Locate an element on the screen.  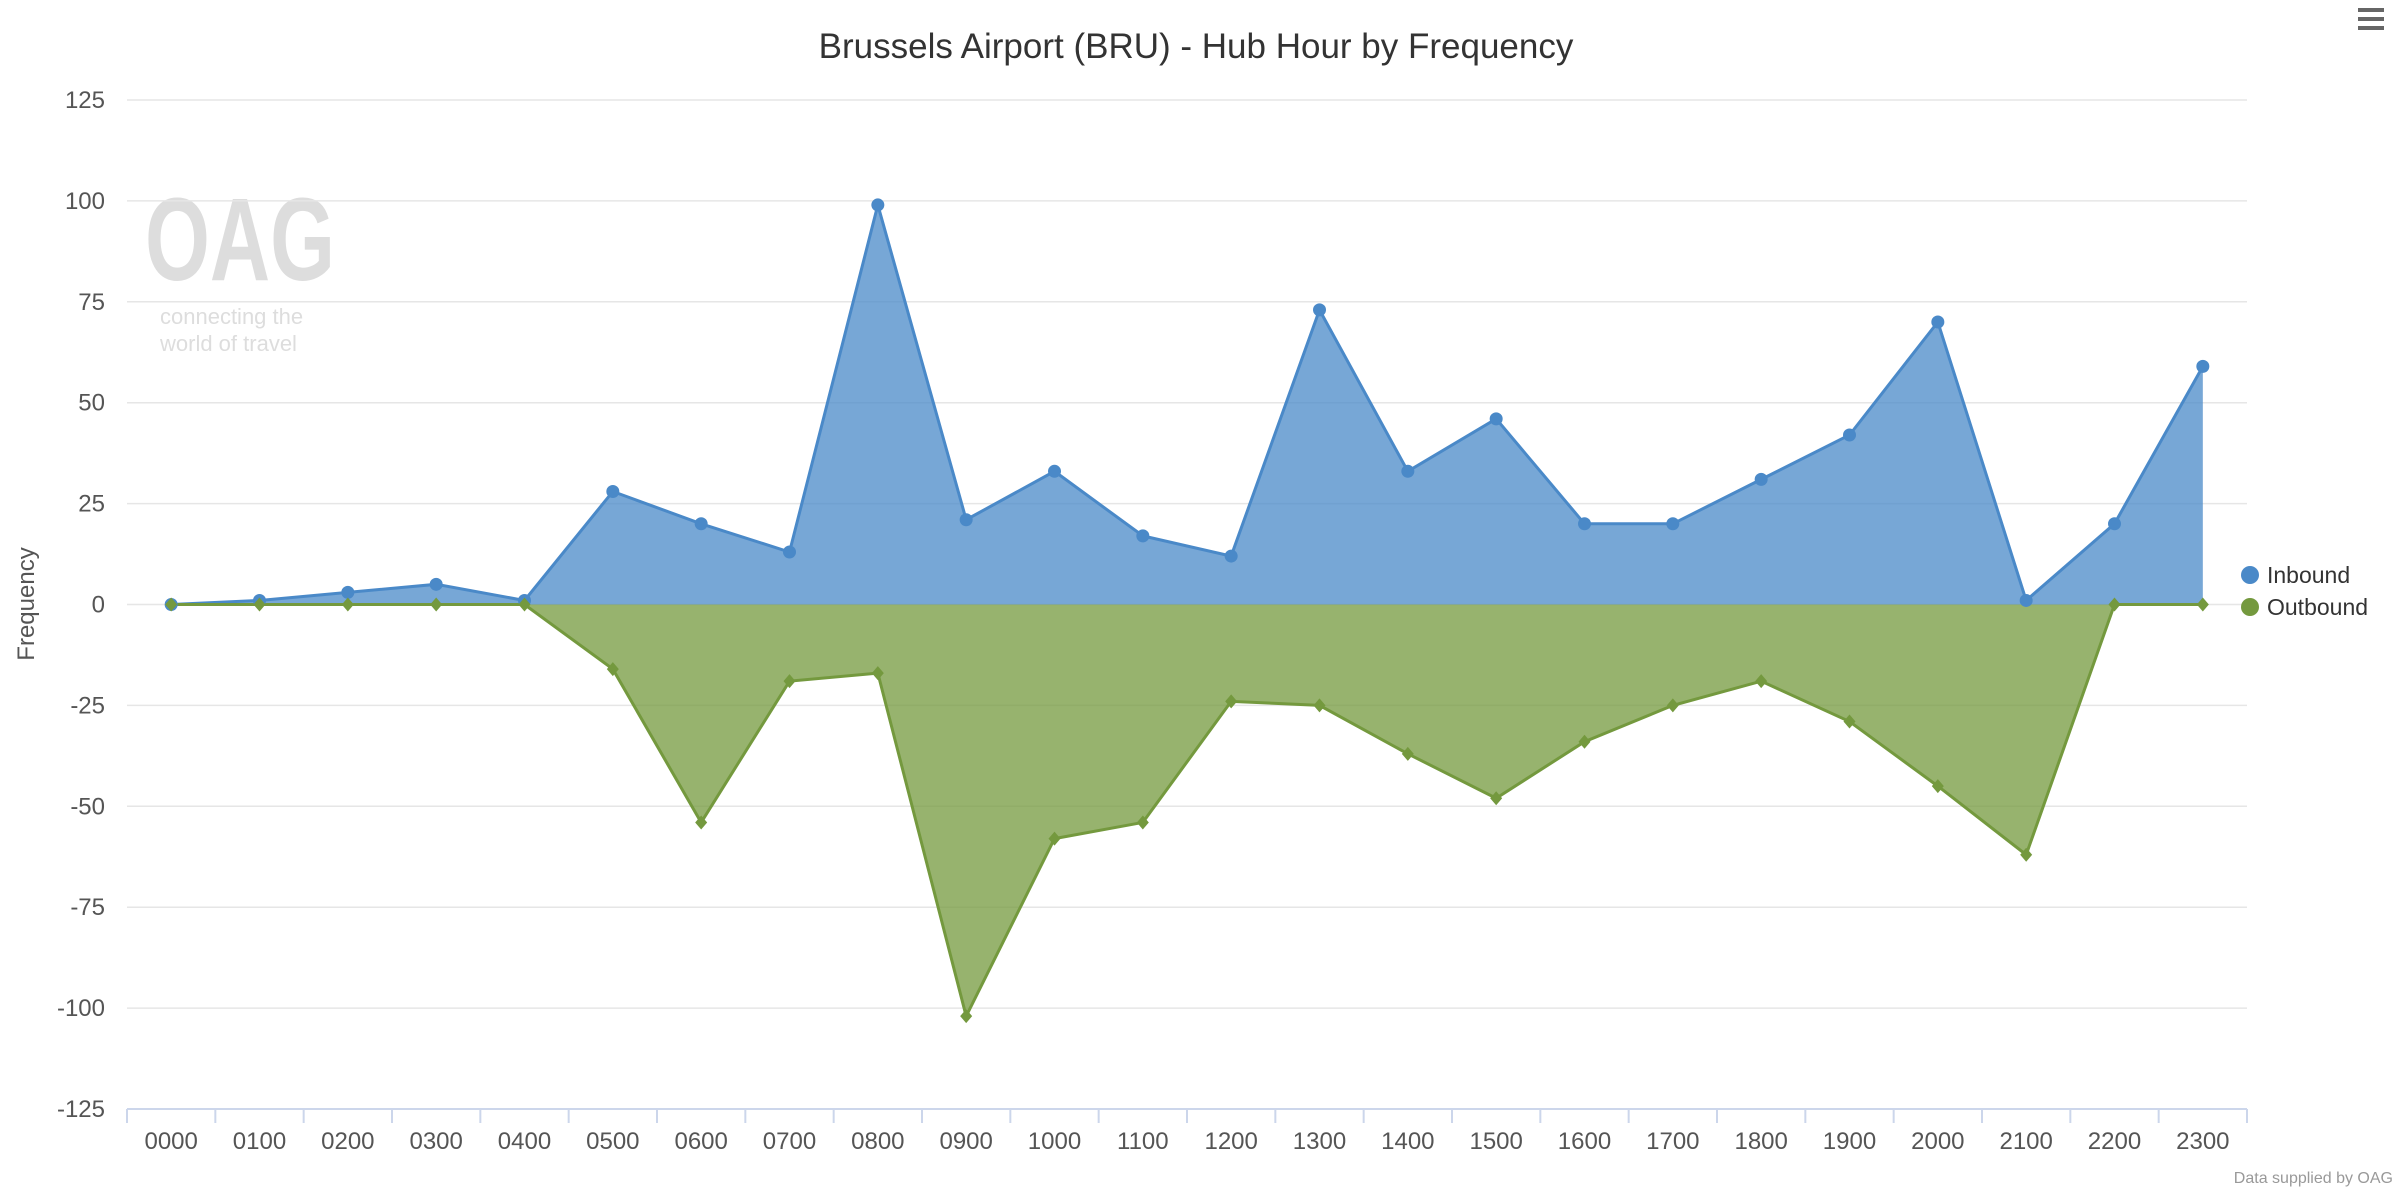
x-tick-label: 1300 is located at coordinates (1319, 1141).